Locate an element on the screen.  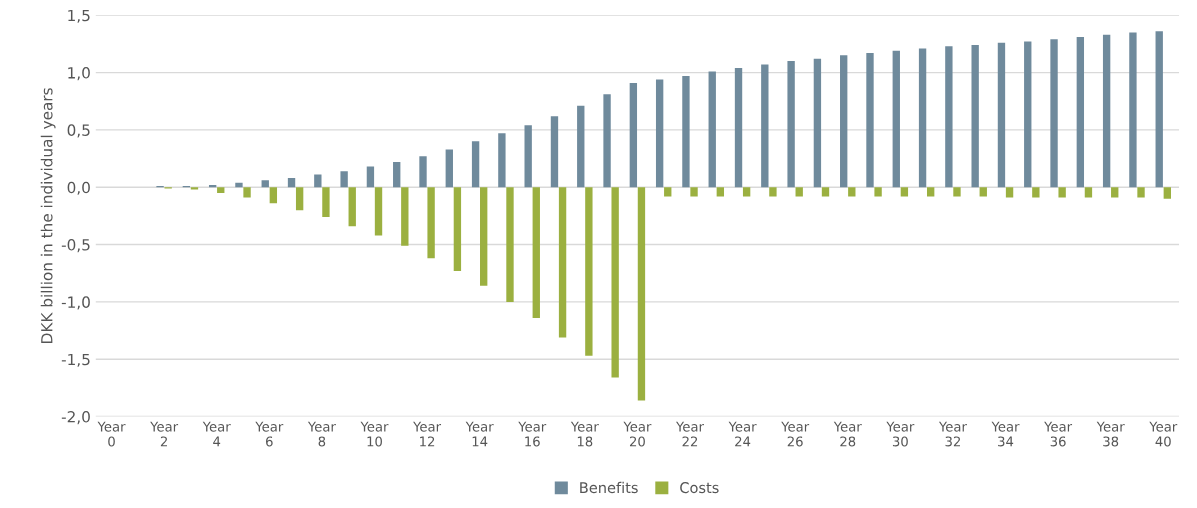
y-tick-label: 0,5 is located at coordinates (78, 131).